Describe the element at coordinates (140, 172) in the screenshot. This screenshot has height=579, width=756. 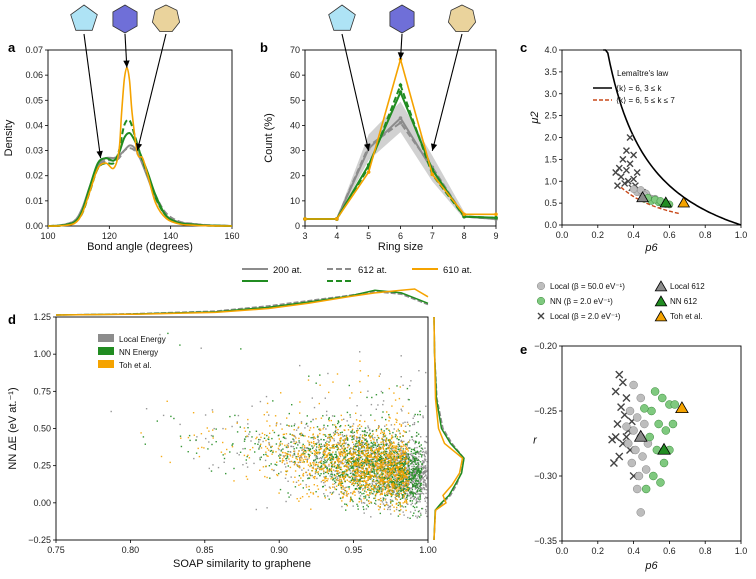
I see `curve-612-at-NN` at that location.